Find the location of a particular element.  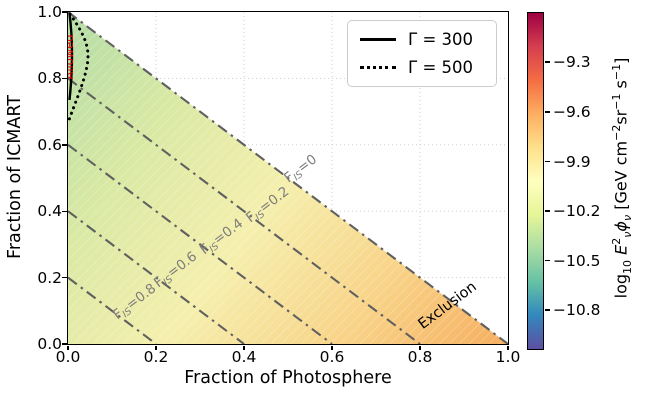

legend-row-gamma500: Γ = 500 is located at coordinates (422, 67).